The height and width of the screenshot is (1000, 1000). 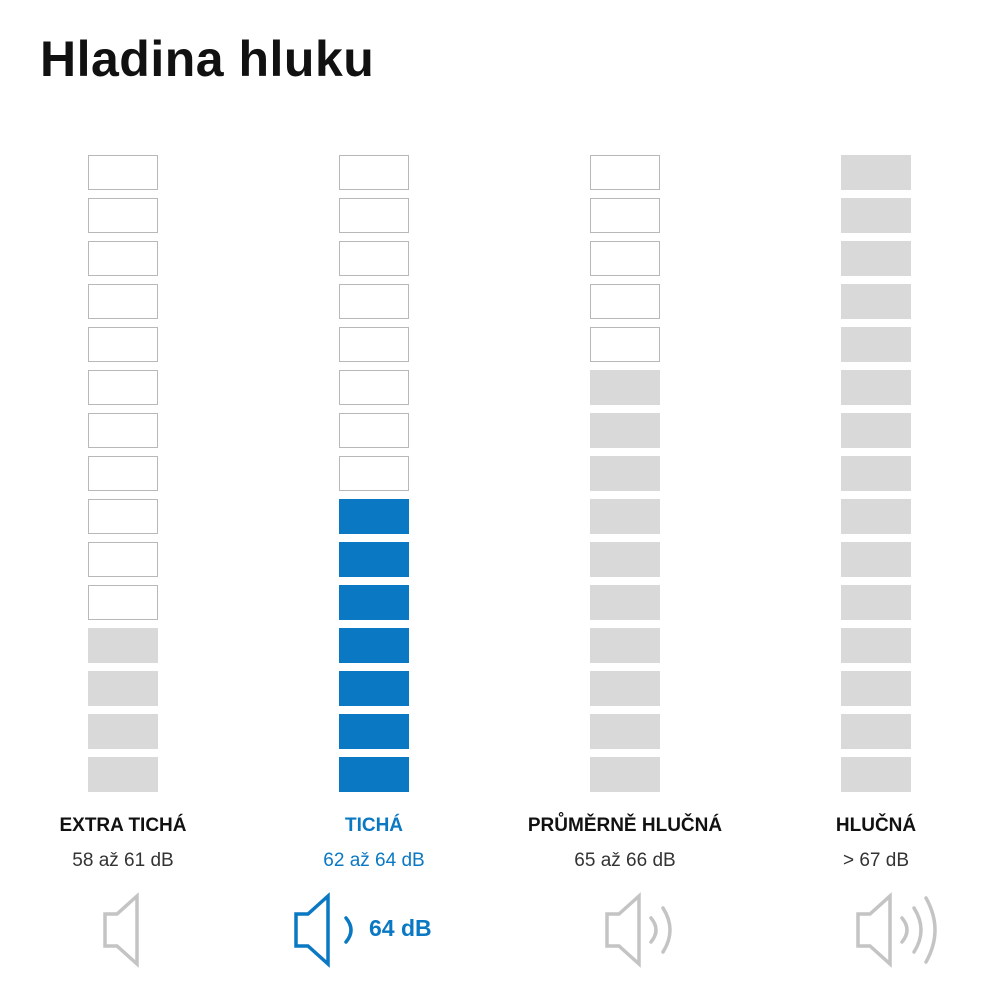 What do you see at coordinates (625, 825) in the screenshot?
I see `level-name: PRŮMĚRNĚ HLUČNÁ` at bounding box center [625, 825].